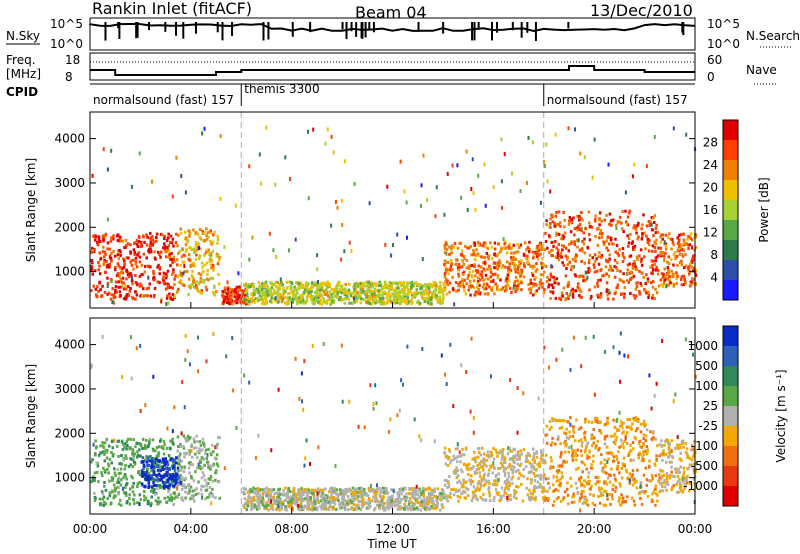  What do you see at coordinates (761, 70) in the screenshot?
I see `nave-label: Nave` at bounding box center [761, 70].